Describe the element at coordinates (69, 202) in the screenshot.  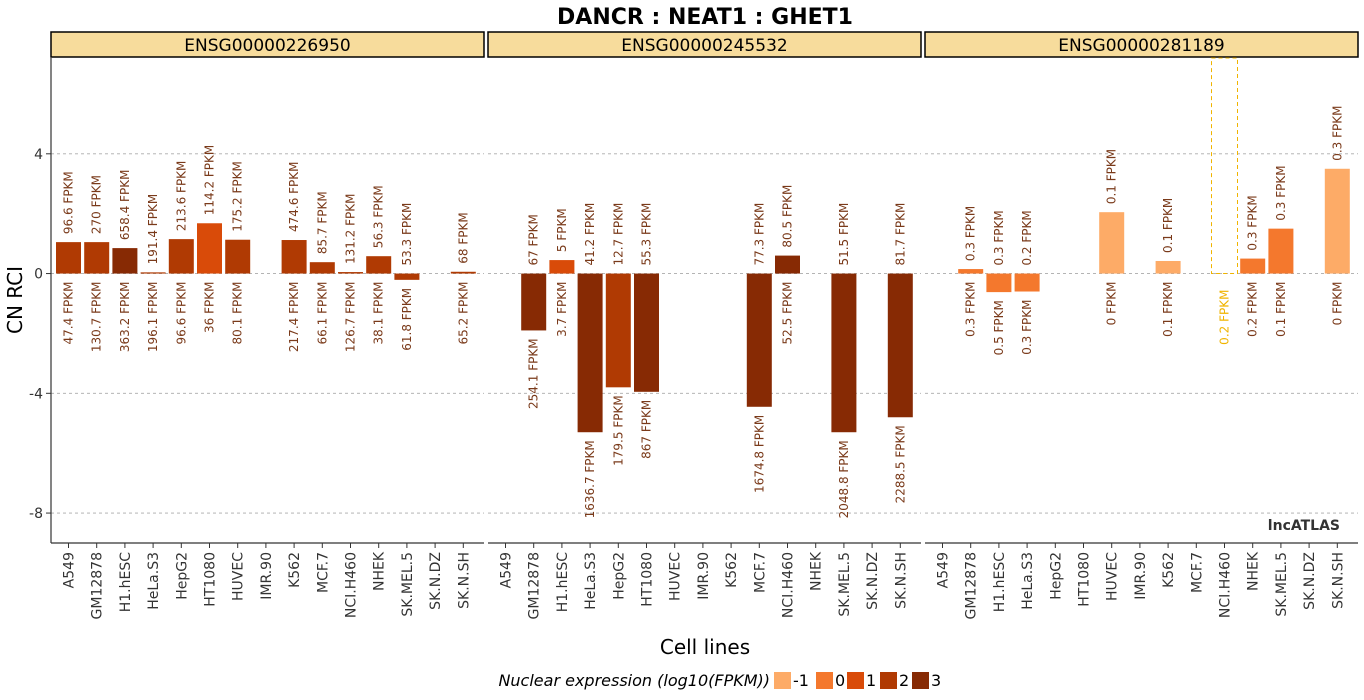
I see `bar-label-top: 96.6 FPKM` at that location.